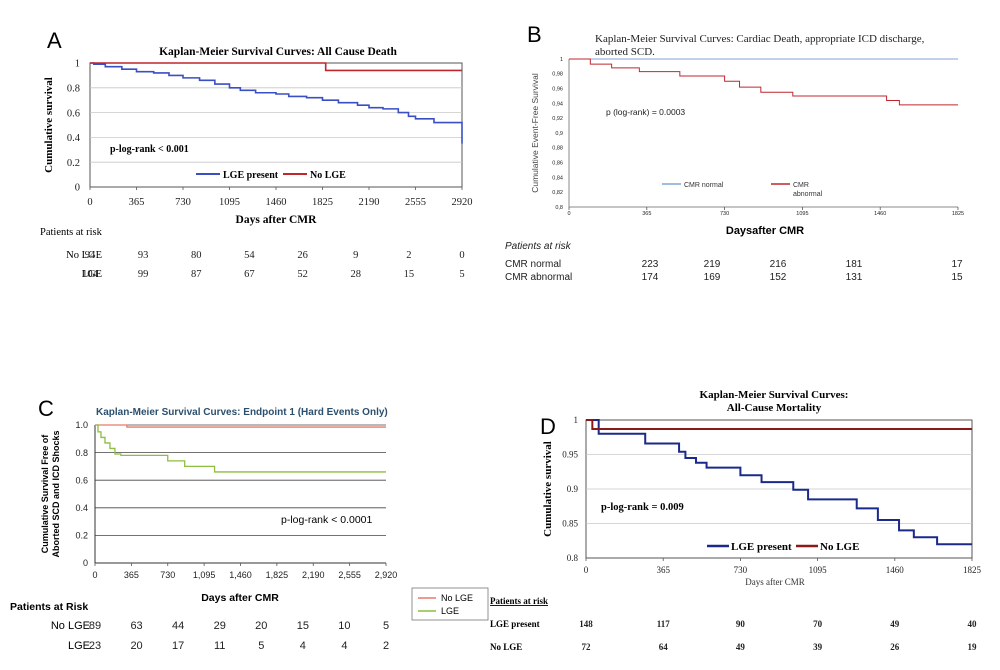  I want to click on risk-value: 152, so click(778, 277).